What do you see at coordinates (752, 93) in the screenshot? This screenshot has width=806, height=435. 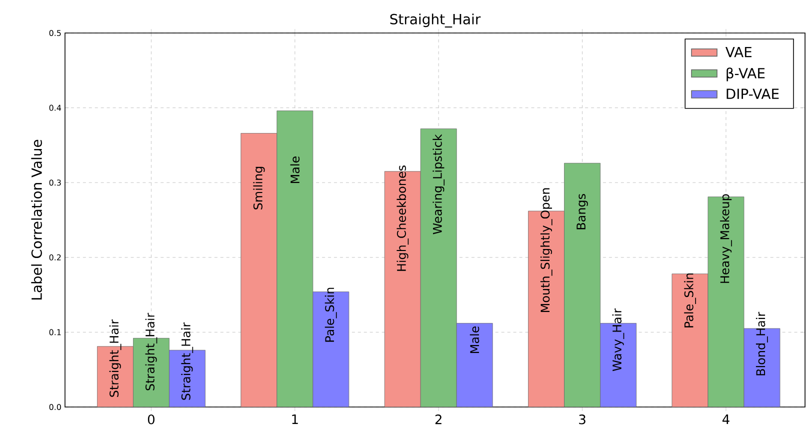 I see `legend-label: DIP-VAE` at bounding box center [752, 93].